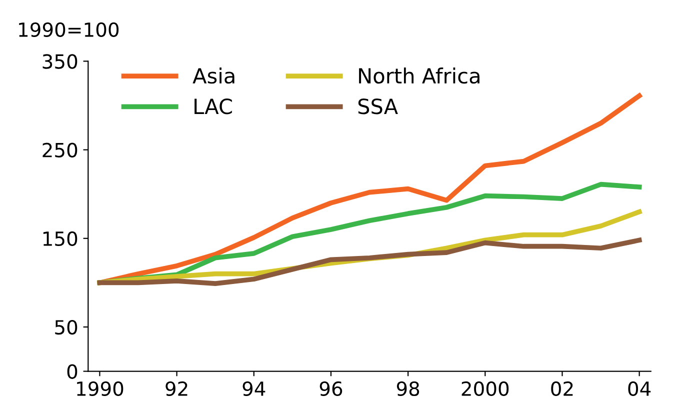 The height and width of the screenshot is (408, 678). I want to click on y-axis-title: 1990=100, so click(69, 30).